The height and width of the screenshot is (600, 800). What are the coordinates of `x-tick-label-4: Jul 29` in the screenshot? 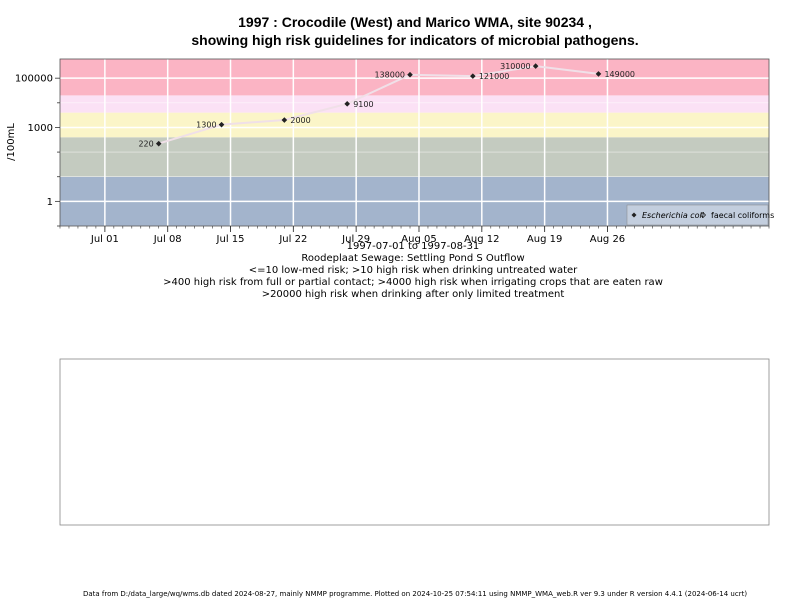 It's located at (355, 239).